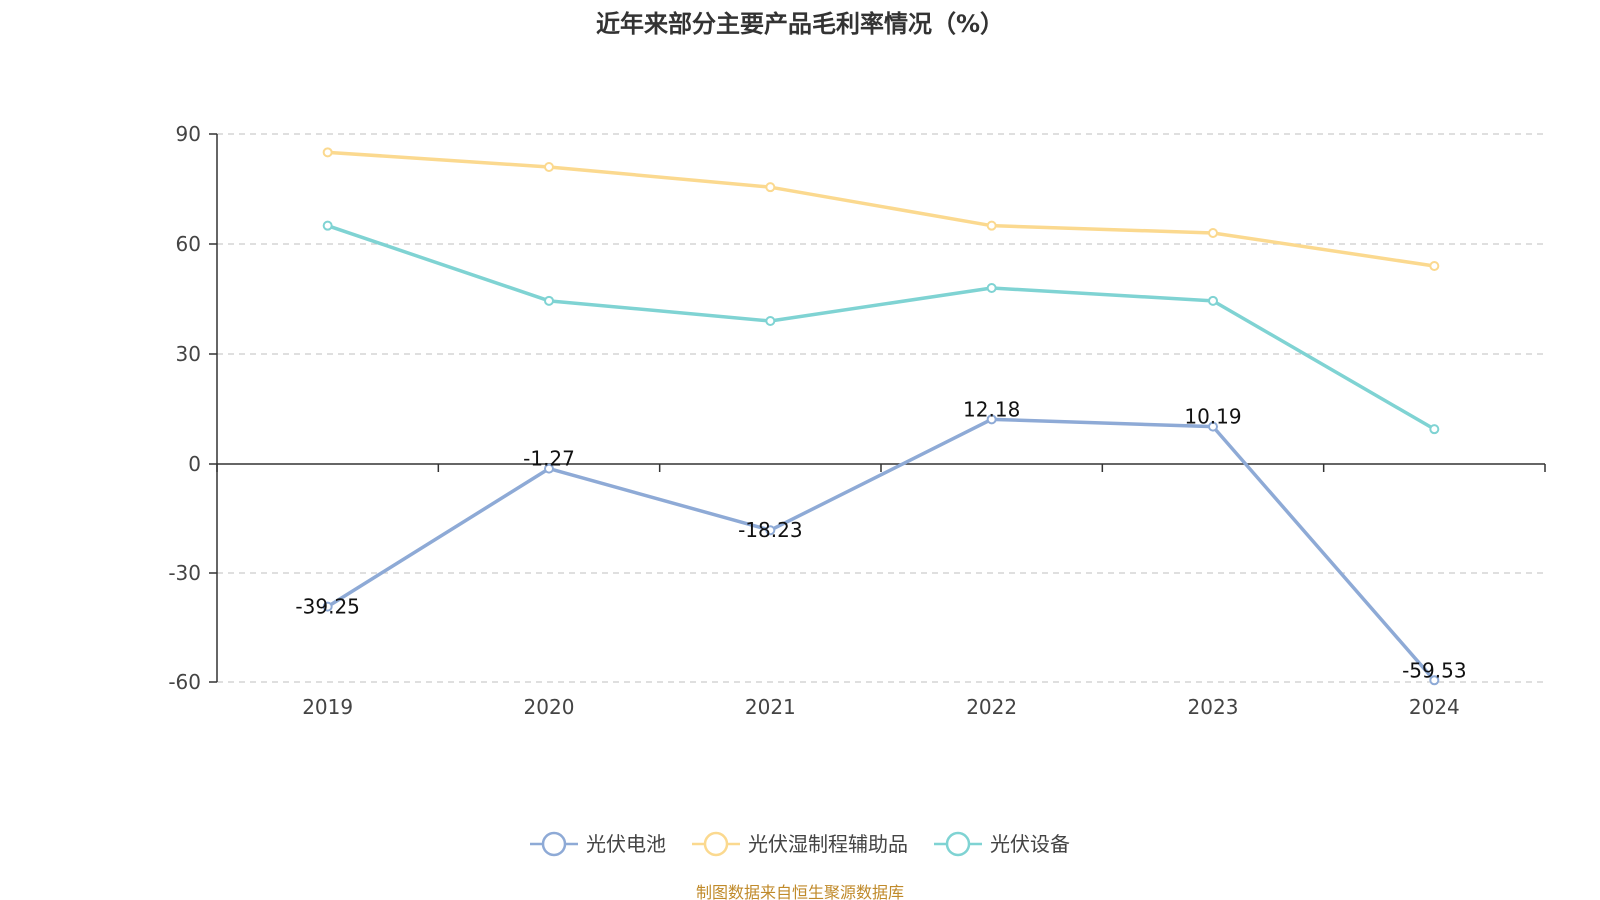 The image size is (1600, 900). What do you see at coordinates (800, 891) in the screenshot?
I see `source-note: 制图数据来自恒生聚源数据库` at bounding box center [800, 891].